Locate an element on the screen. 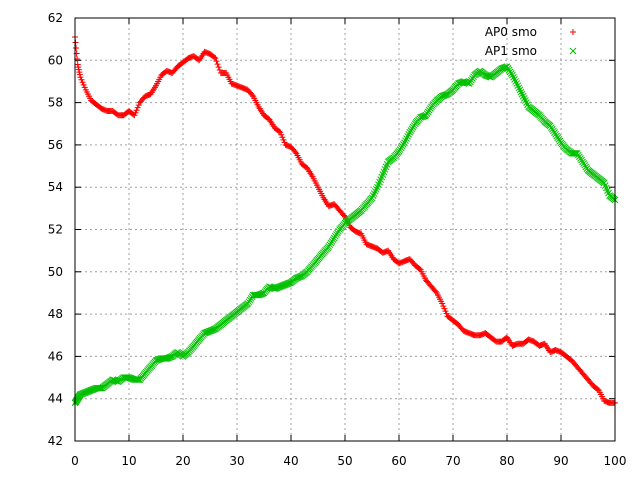 Image resolution: width=640 pixels, height=480 pixels. y-tick-label: 42 is located at coordinates (55, 441).